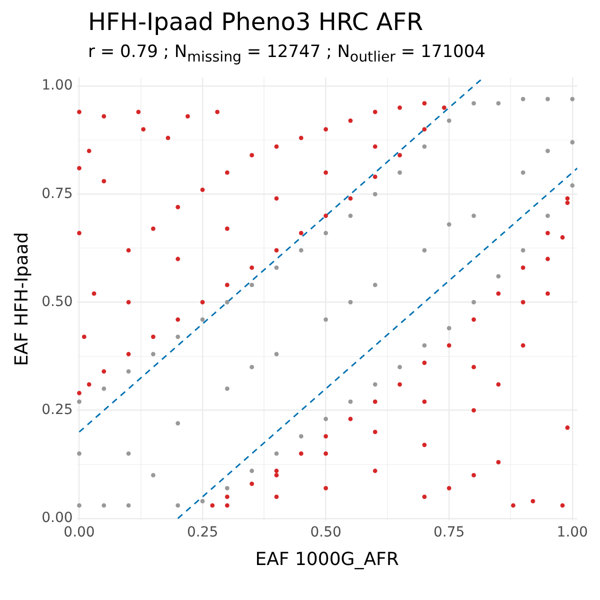 This screenshot has width=600, height=600. Describe the element at coordinates (449, 533) in the screenshot. I see `x-tick-label: 0.75` at that location.